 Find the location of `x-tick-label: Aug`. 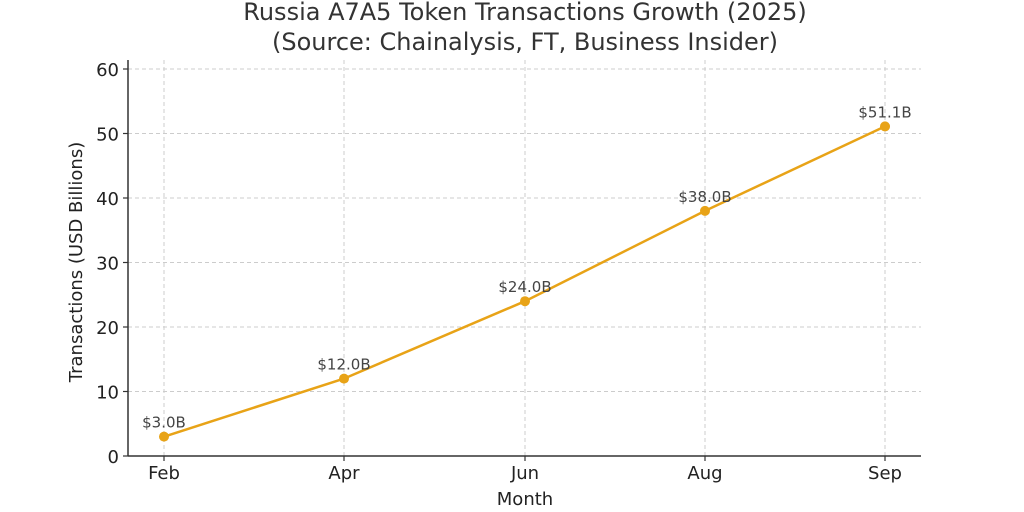

x-tick-label: Aug is located at coordinates (704, 473).